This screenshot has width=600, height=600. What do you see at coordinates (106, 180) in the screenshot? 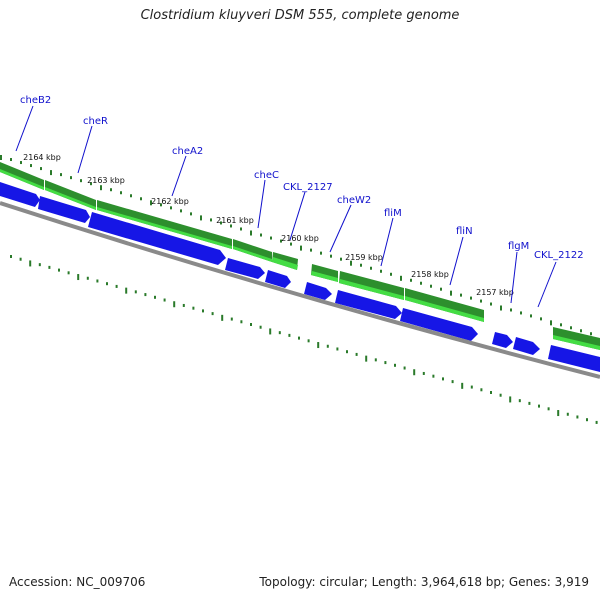
I see `scale-tick-label: 2163 kbp` at bounding box center [106, 180].